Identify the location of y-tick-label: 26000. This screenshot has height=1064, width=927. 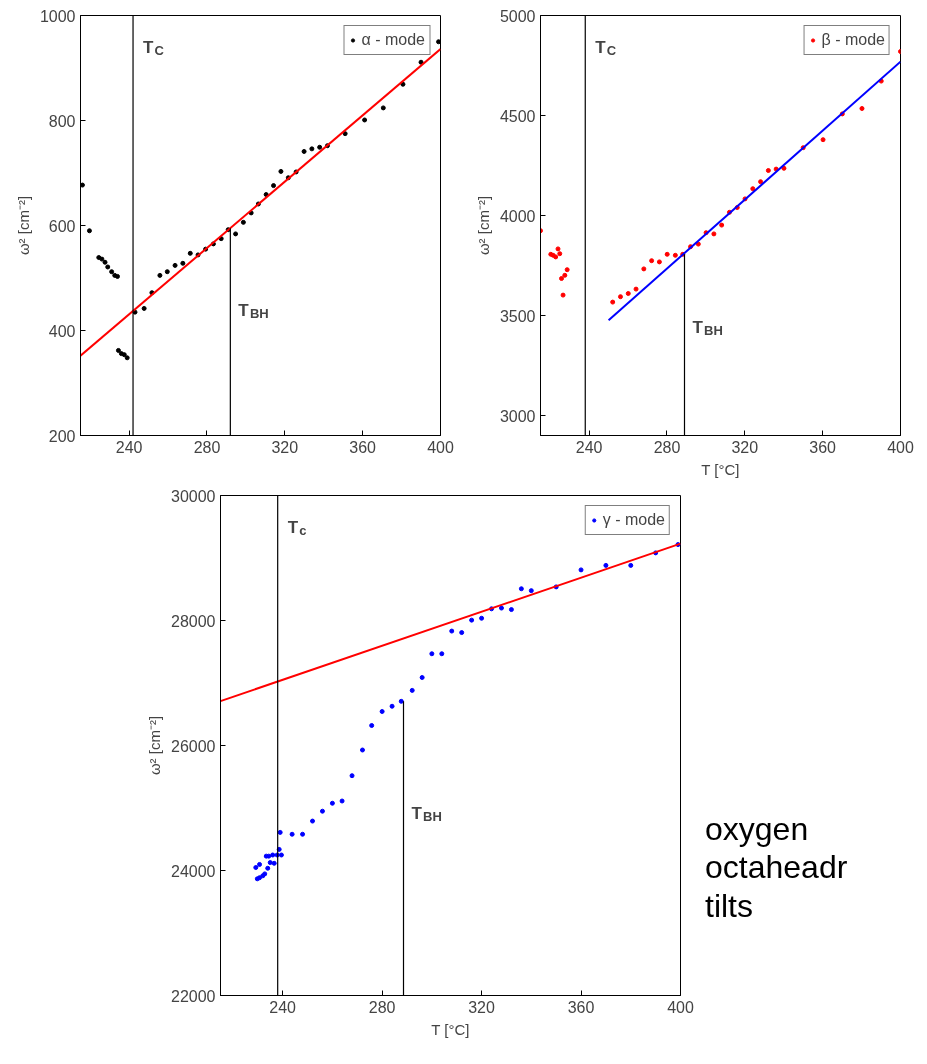
(193, 746).